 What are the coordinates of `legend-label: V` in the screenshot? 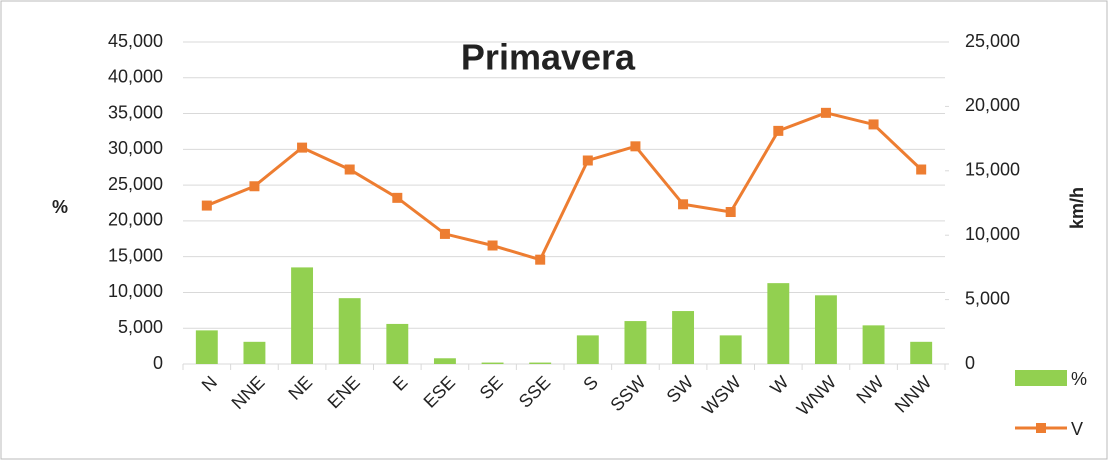 It's located at (1077, 429).